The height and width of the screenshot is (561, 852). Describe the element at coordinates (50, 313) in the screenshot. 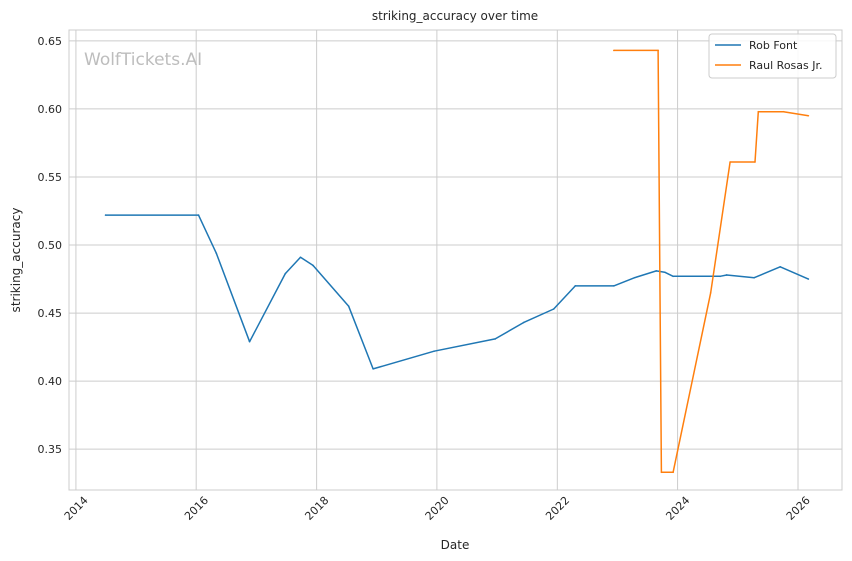

I see `y-tick-label: 0.45` at that location.